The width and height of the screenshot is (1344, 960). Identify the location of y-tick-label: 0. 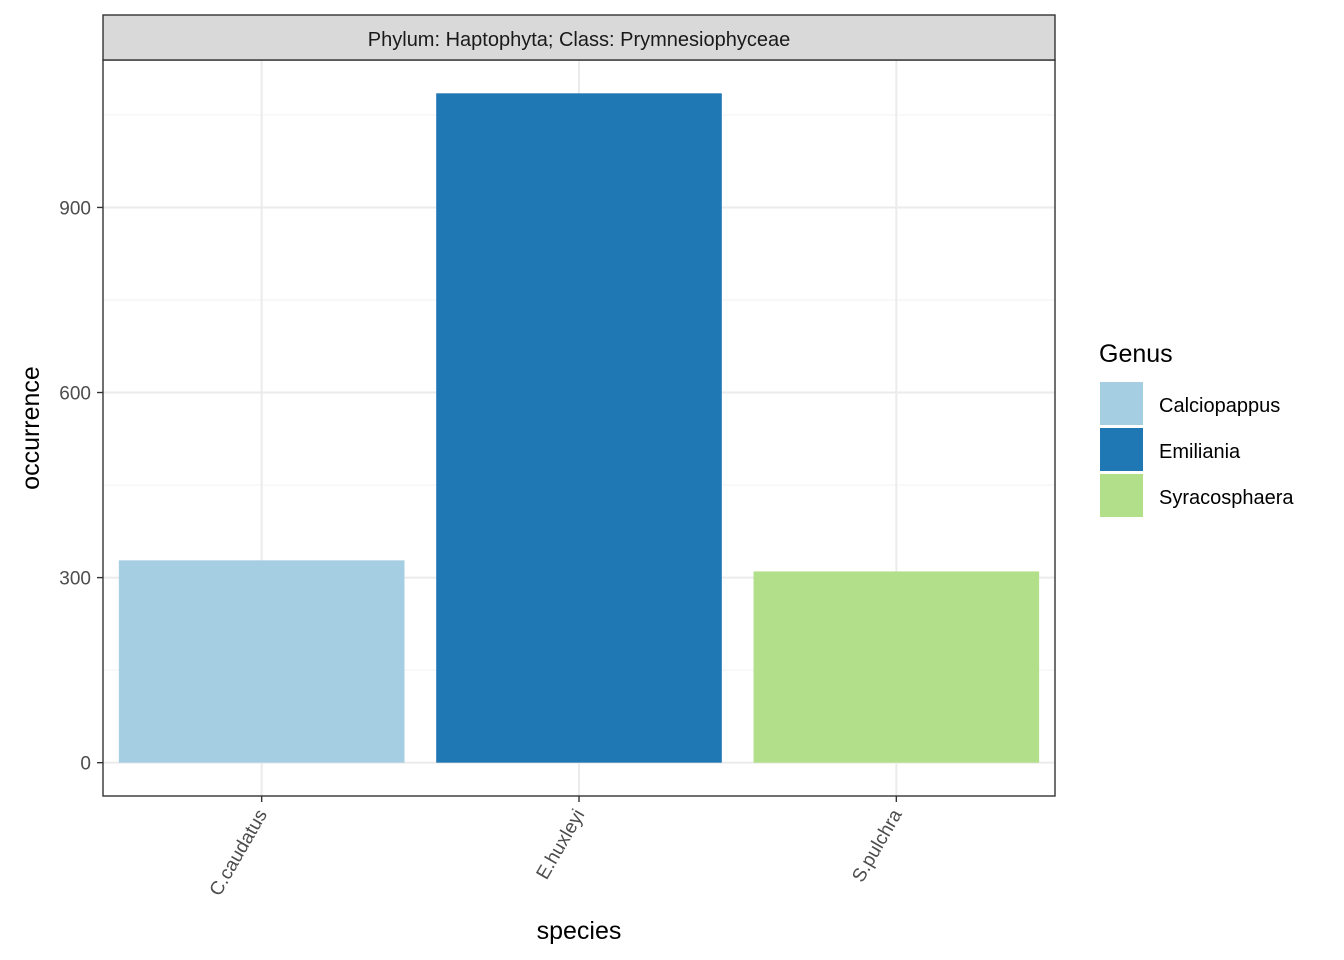
(85, 764).